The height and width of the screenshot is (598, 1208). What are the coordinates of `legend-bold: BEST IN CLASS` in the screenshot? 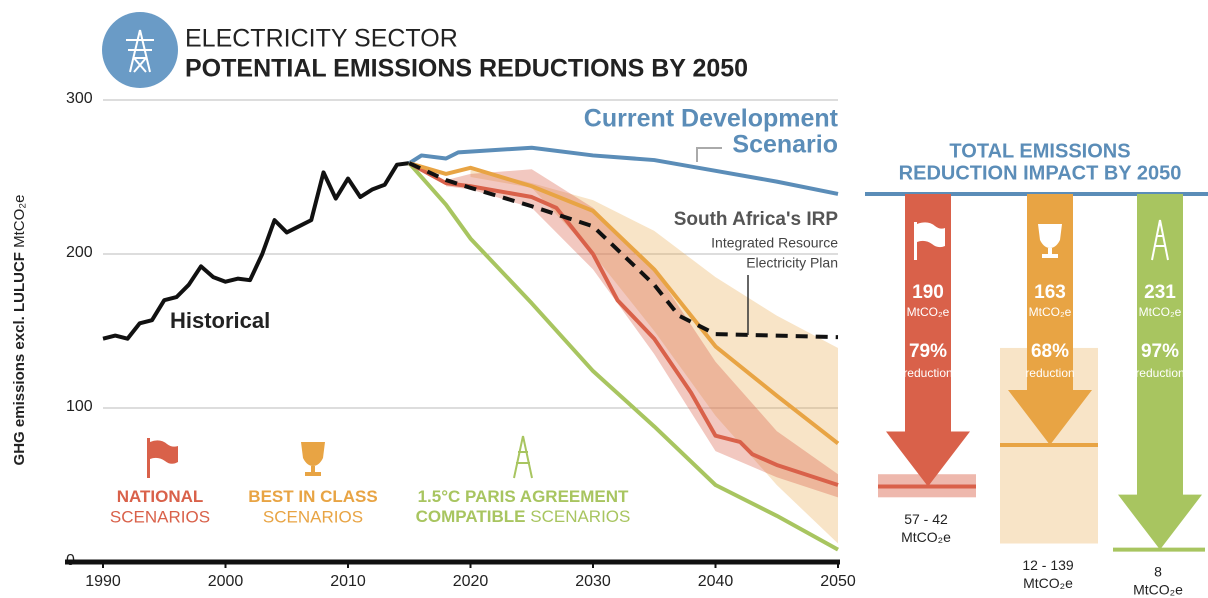 It's located at (312, 496).